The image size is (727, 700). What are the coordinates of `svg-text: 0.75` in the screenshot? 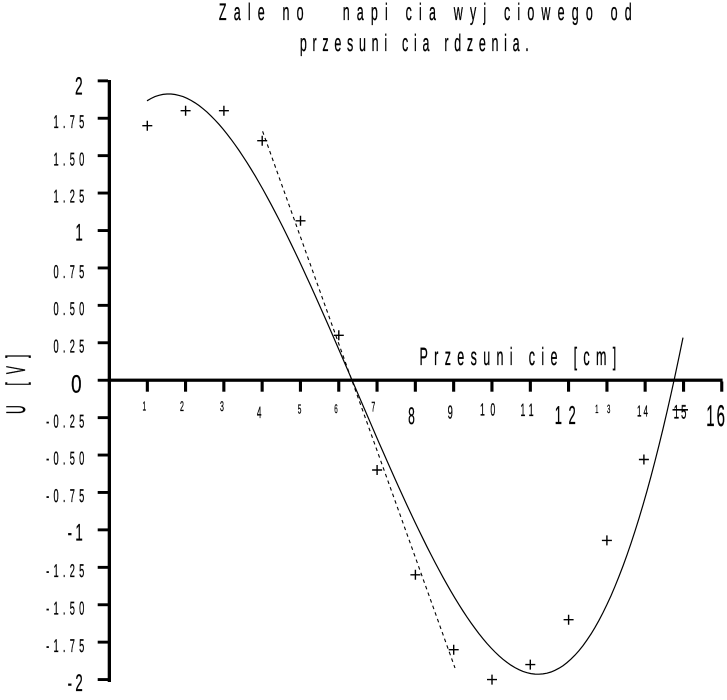 It's located at (70, 271).